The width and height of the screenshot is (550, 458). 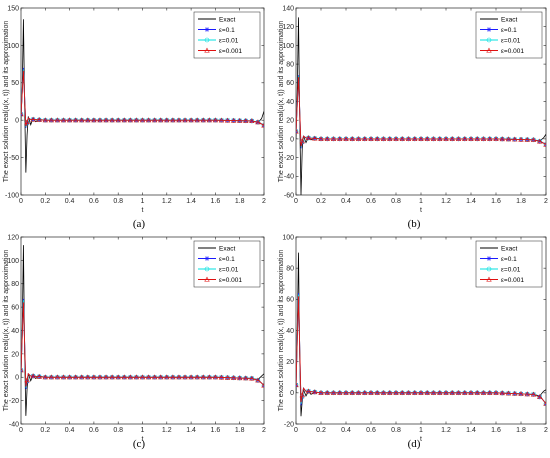 I want to click on y-tick-label: 150, so click(x=13, y=8).